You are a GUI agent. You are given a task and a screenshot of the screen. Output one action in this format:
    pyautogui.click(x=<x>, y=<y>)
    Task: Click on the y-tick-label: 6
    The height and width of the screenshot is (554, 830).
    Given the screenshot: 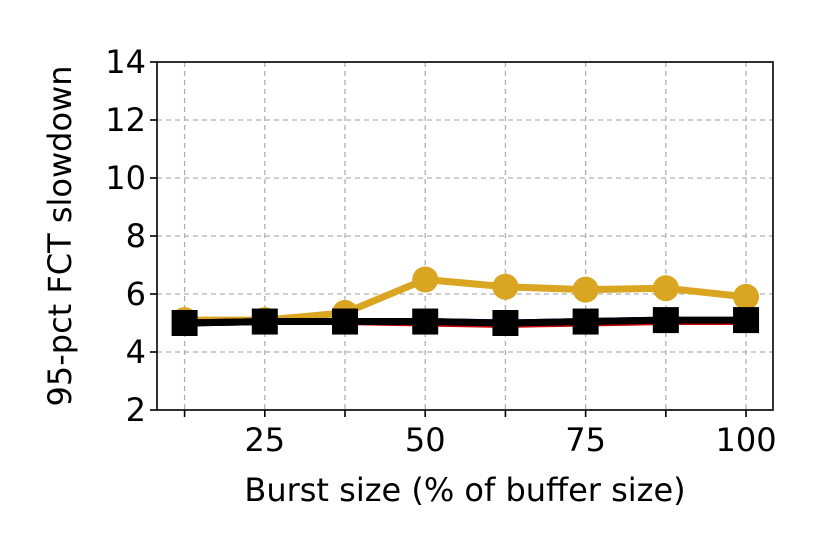 What is the action you would take?
    pyautogui.click(x=136, y=294)
    